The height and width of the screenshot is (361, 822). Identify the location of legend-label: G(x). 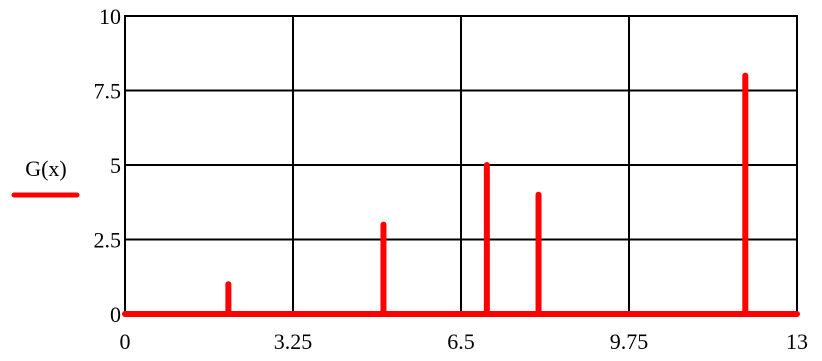
(46, 168).